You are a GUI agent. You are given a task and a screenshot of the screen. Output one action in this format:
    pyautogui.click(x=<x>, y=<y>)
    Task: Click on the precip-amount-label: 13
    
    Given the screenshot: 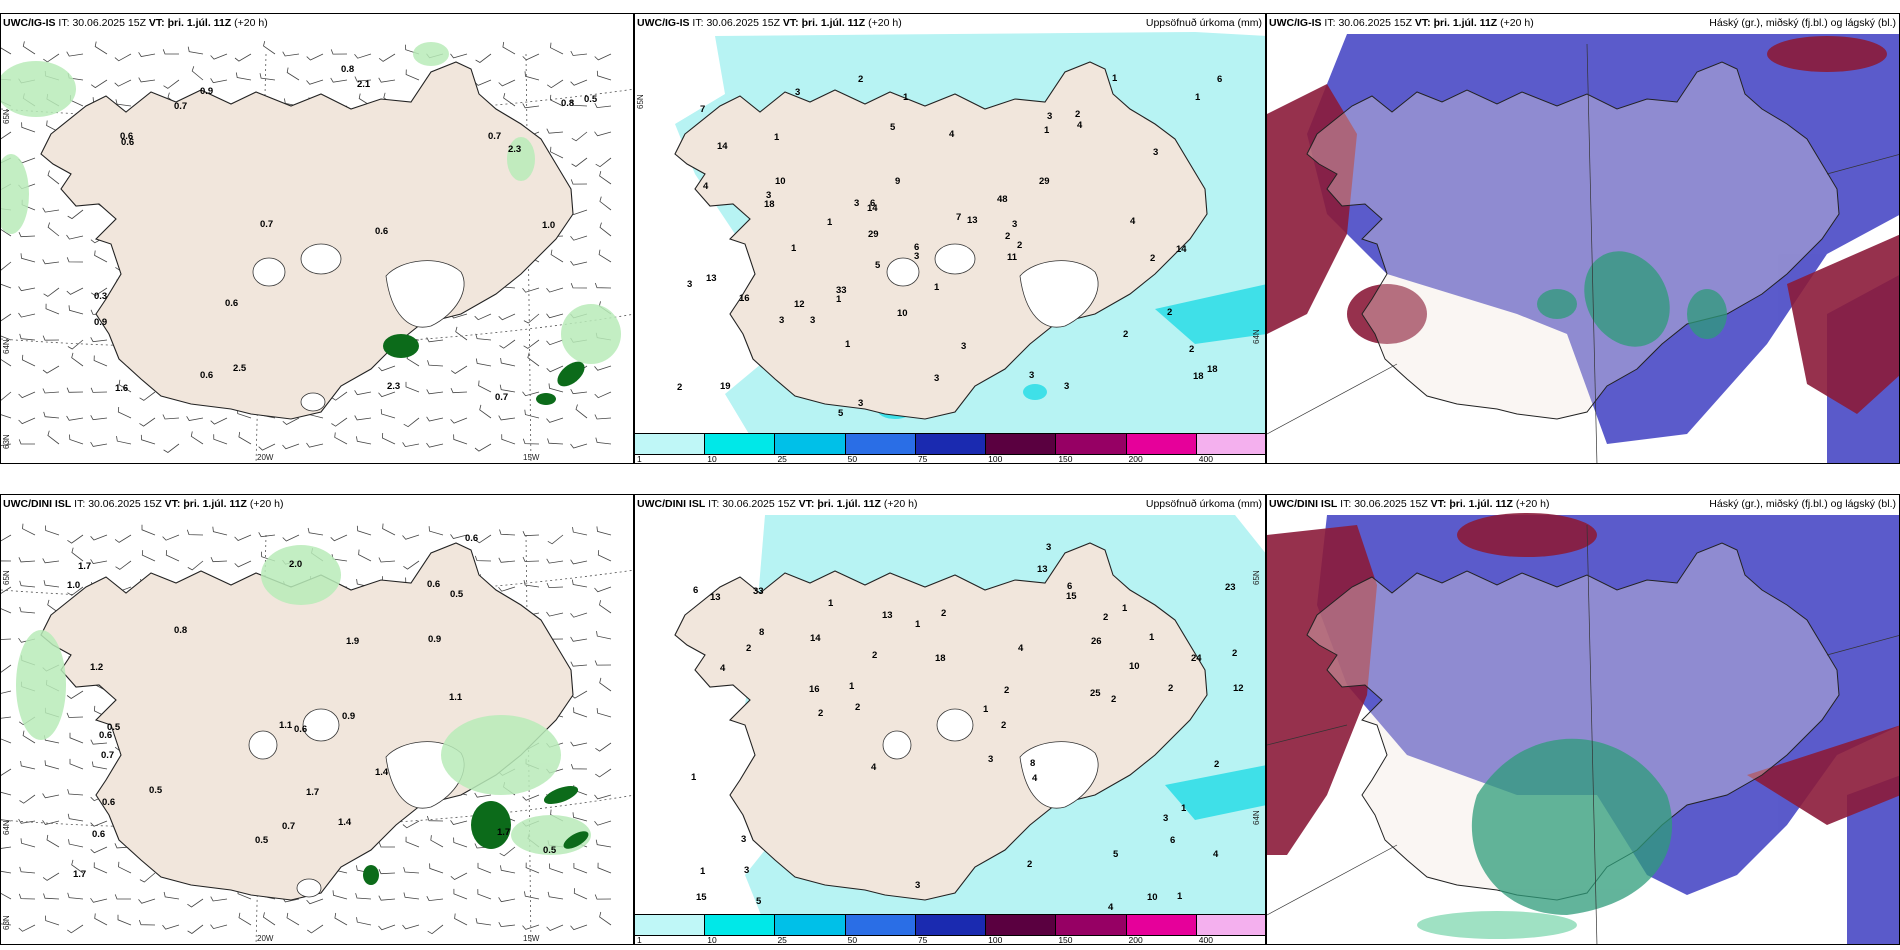 What is the action you would take?
    pyautogui.click(x=972, y=220)
    